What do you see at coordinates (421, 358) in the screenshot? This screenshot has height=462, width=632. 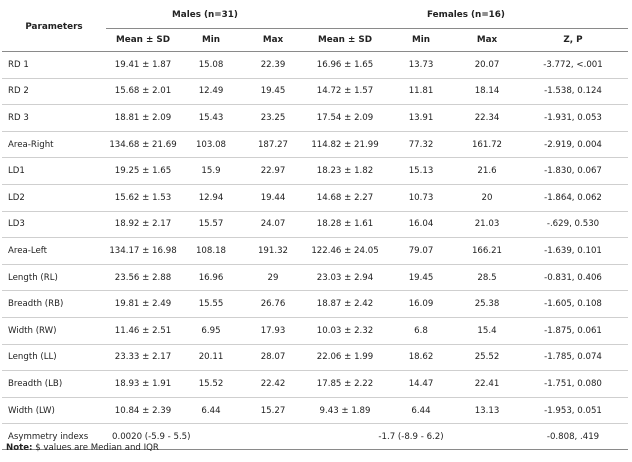 I see `cell: 18.62` at bounding box center [421, 358].